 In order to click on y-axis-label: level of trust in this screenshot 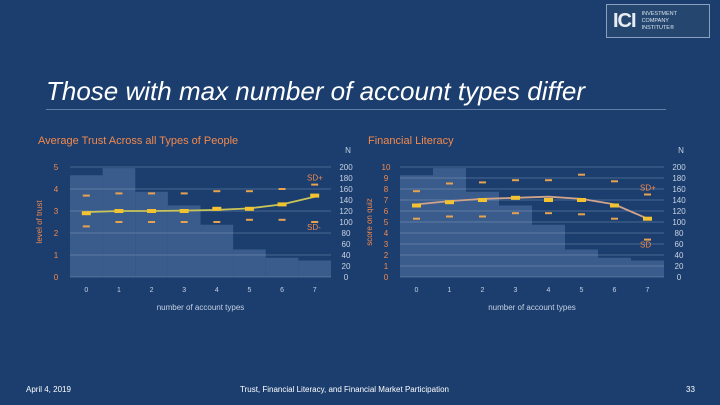, I will do `click(39, 222)`.